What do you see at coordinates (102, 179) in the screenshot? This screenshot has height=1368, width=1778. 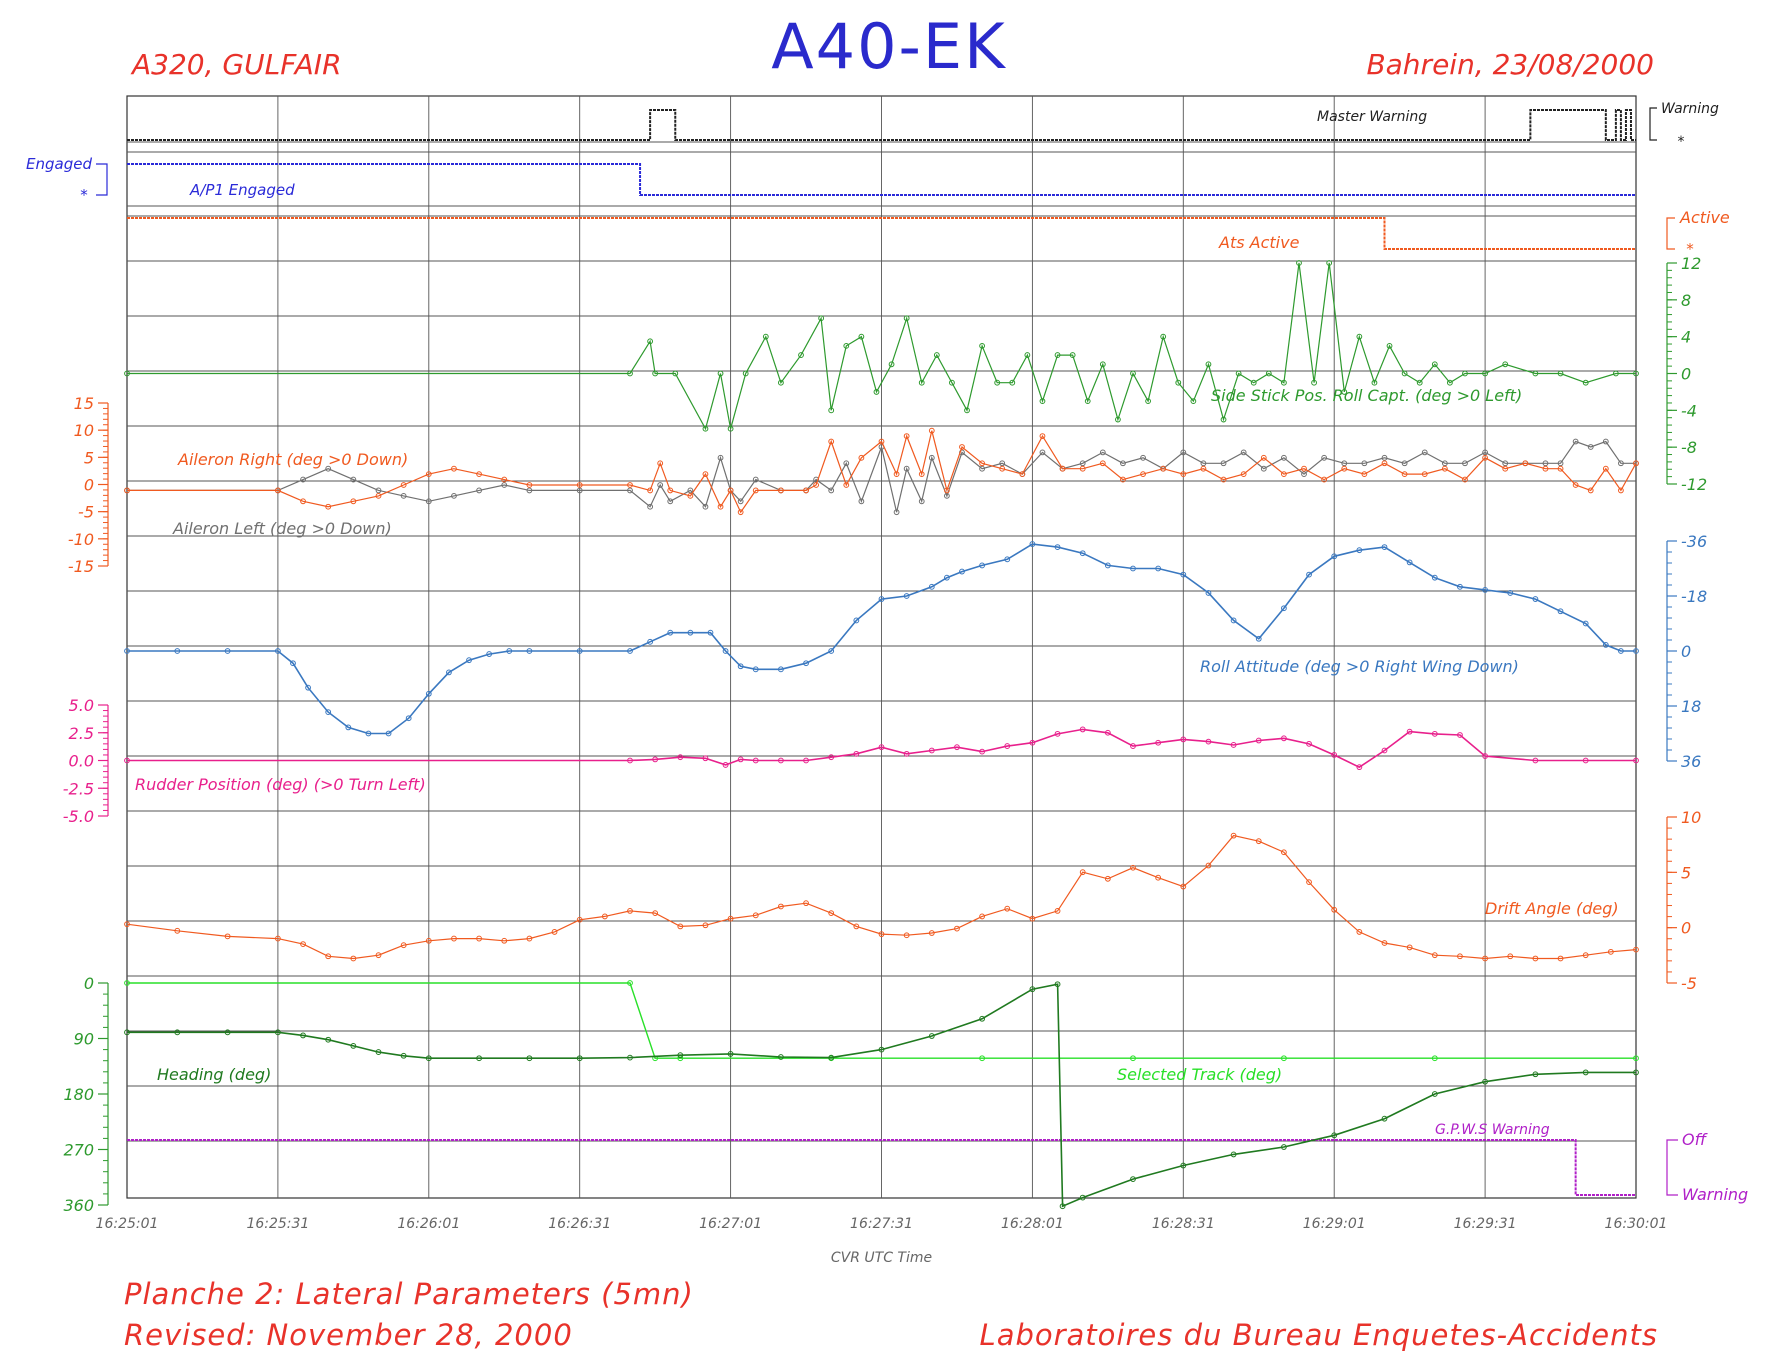 I see `ap1-bracket` at bounding box center [102, 179].